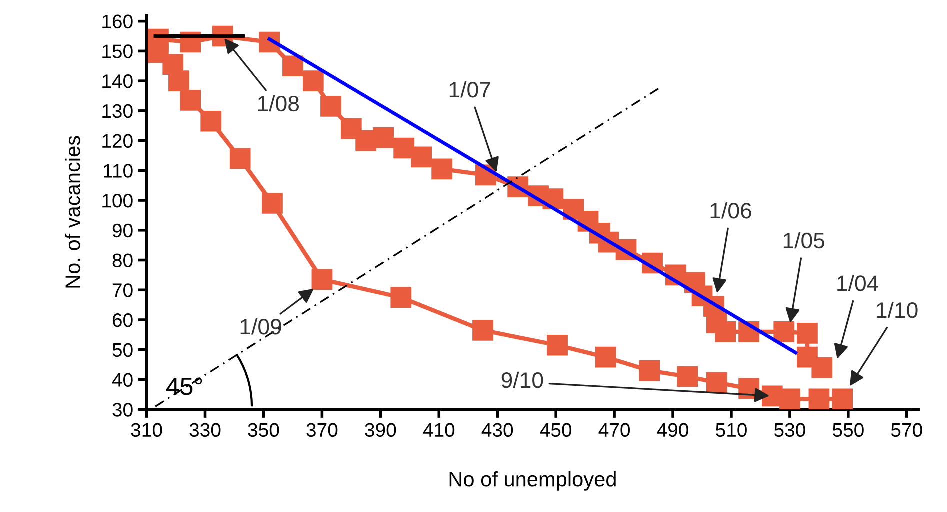 This screenshot has height=512, width=947. Describe the element at coordinates (205, 430) in the screenshot. I see `x-tick-label: 330` at that location.